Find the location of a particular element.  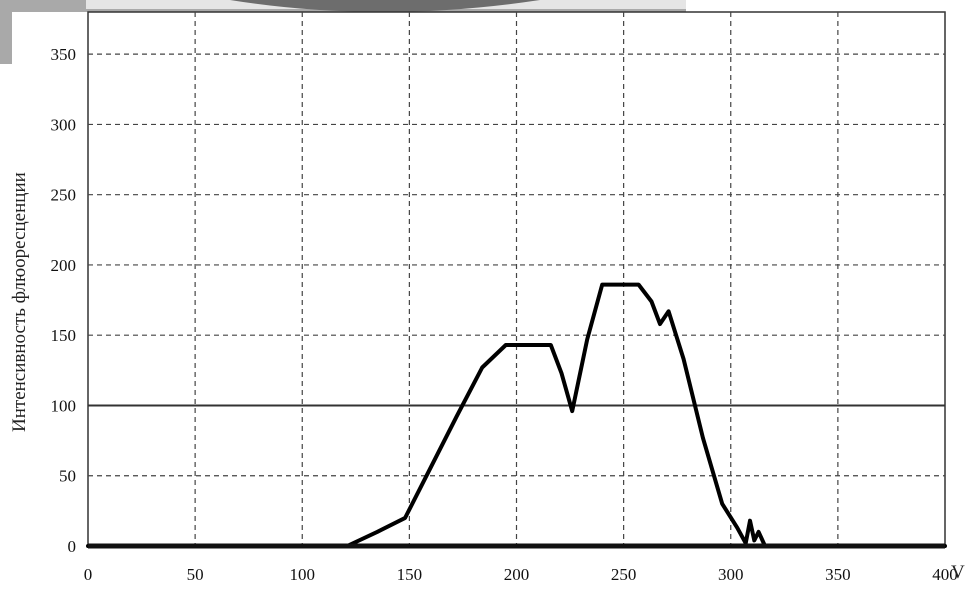

scan-banner-left is located at coordinates (6, 32).